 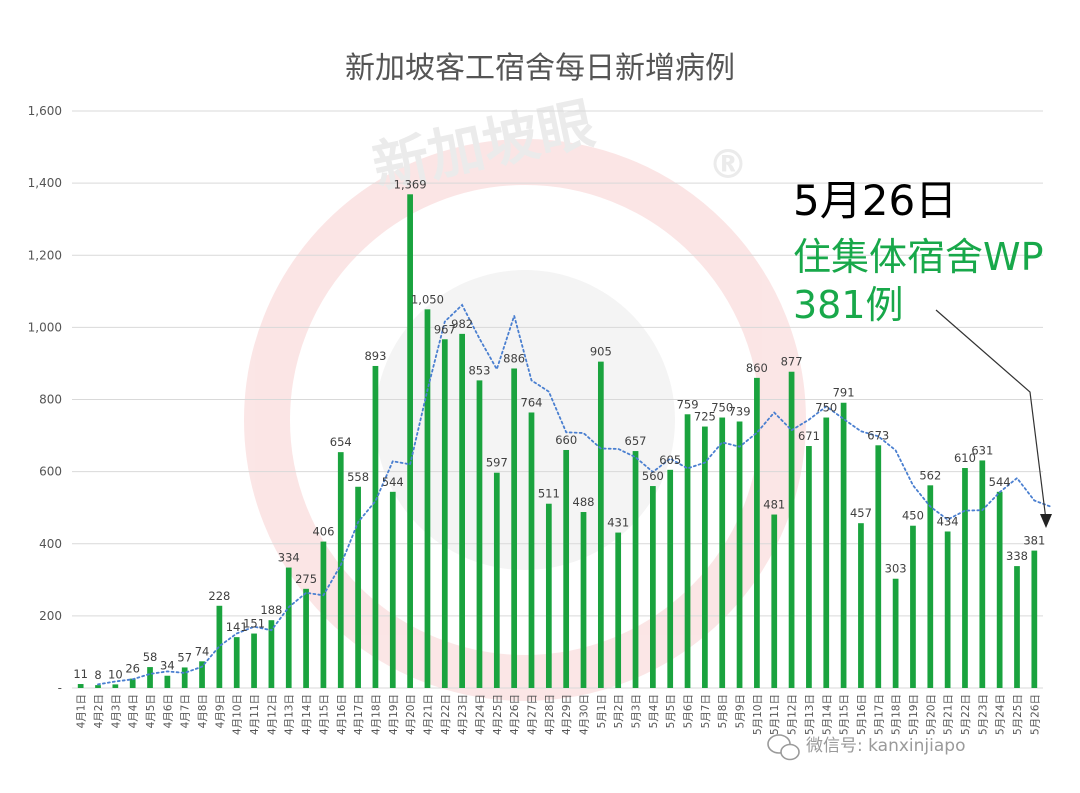 What do you see at coordinates (861, 513) in the screenshot?
I see `data-label: 457` at bounding box center [861, 513].